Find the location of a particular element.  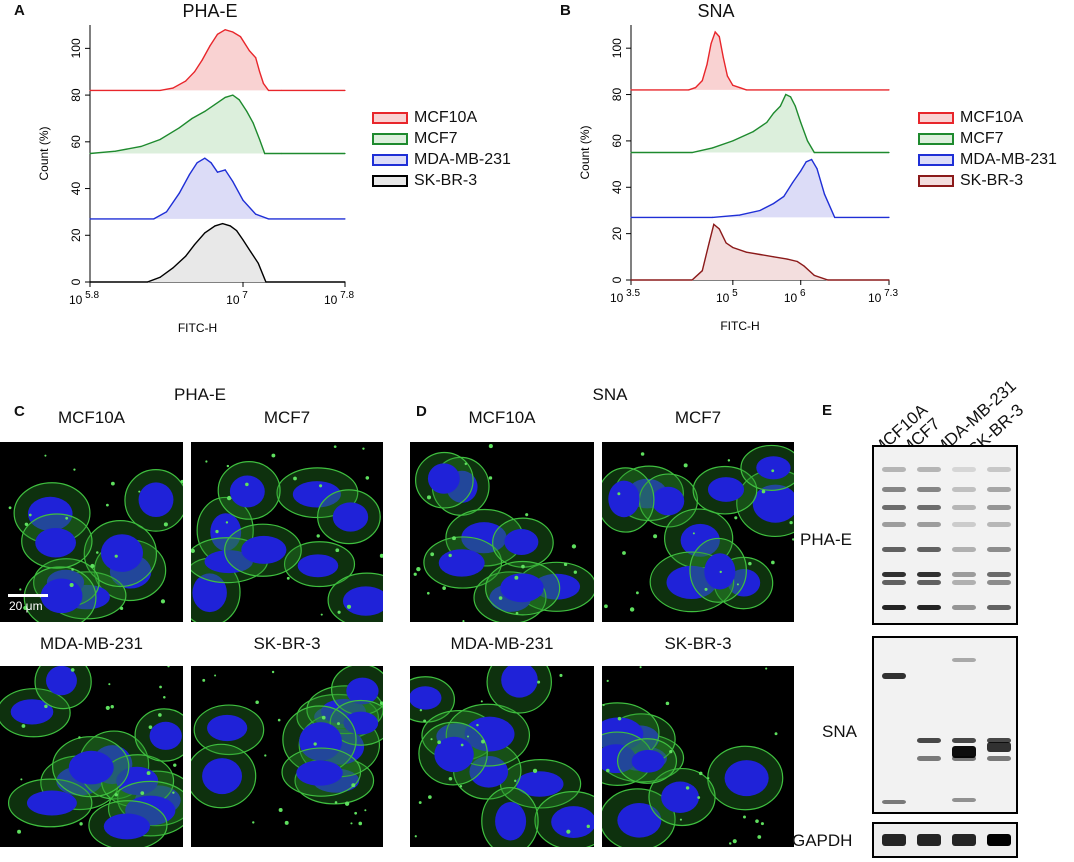

x-tick-label: 10 5 is located at coordinates (727, 296).